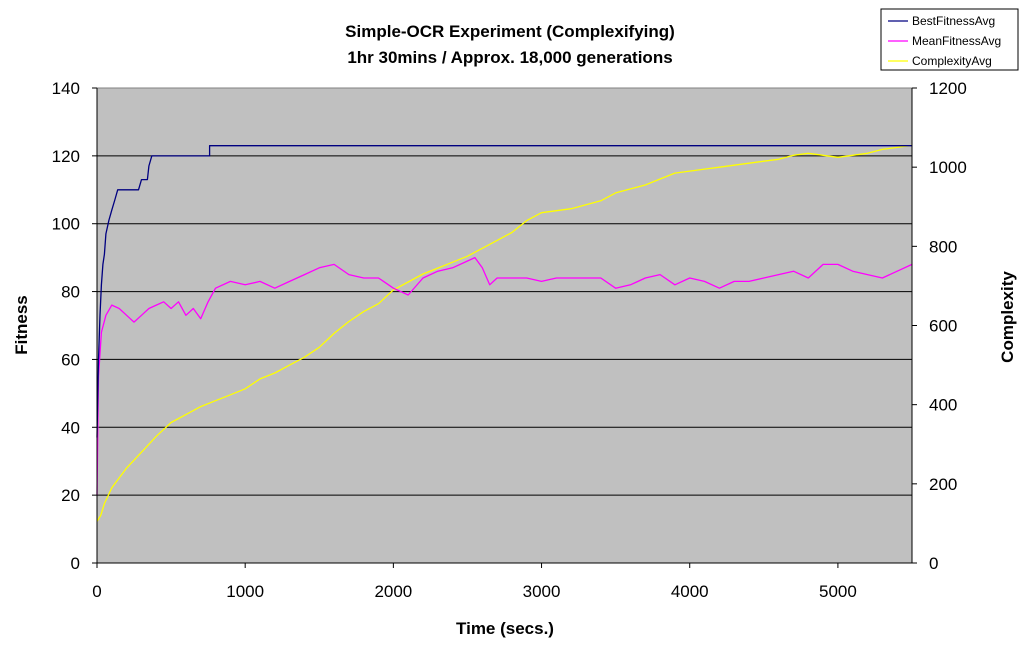 The image size is (1029, 650). Describe the element at coordinates (943, 484) in the screenshot. I see `y2-tick-label: 200` at that location.